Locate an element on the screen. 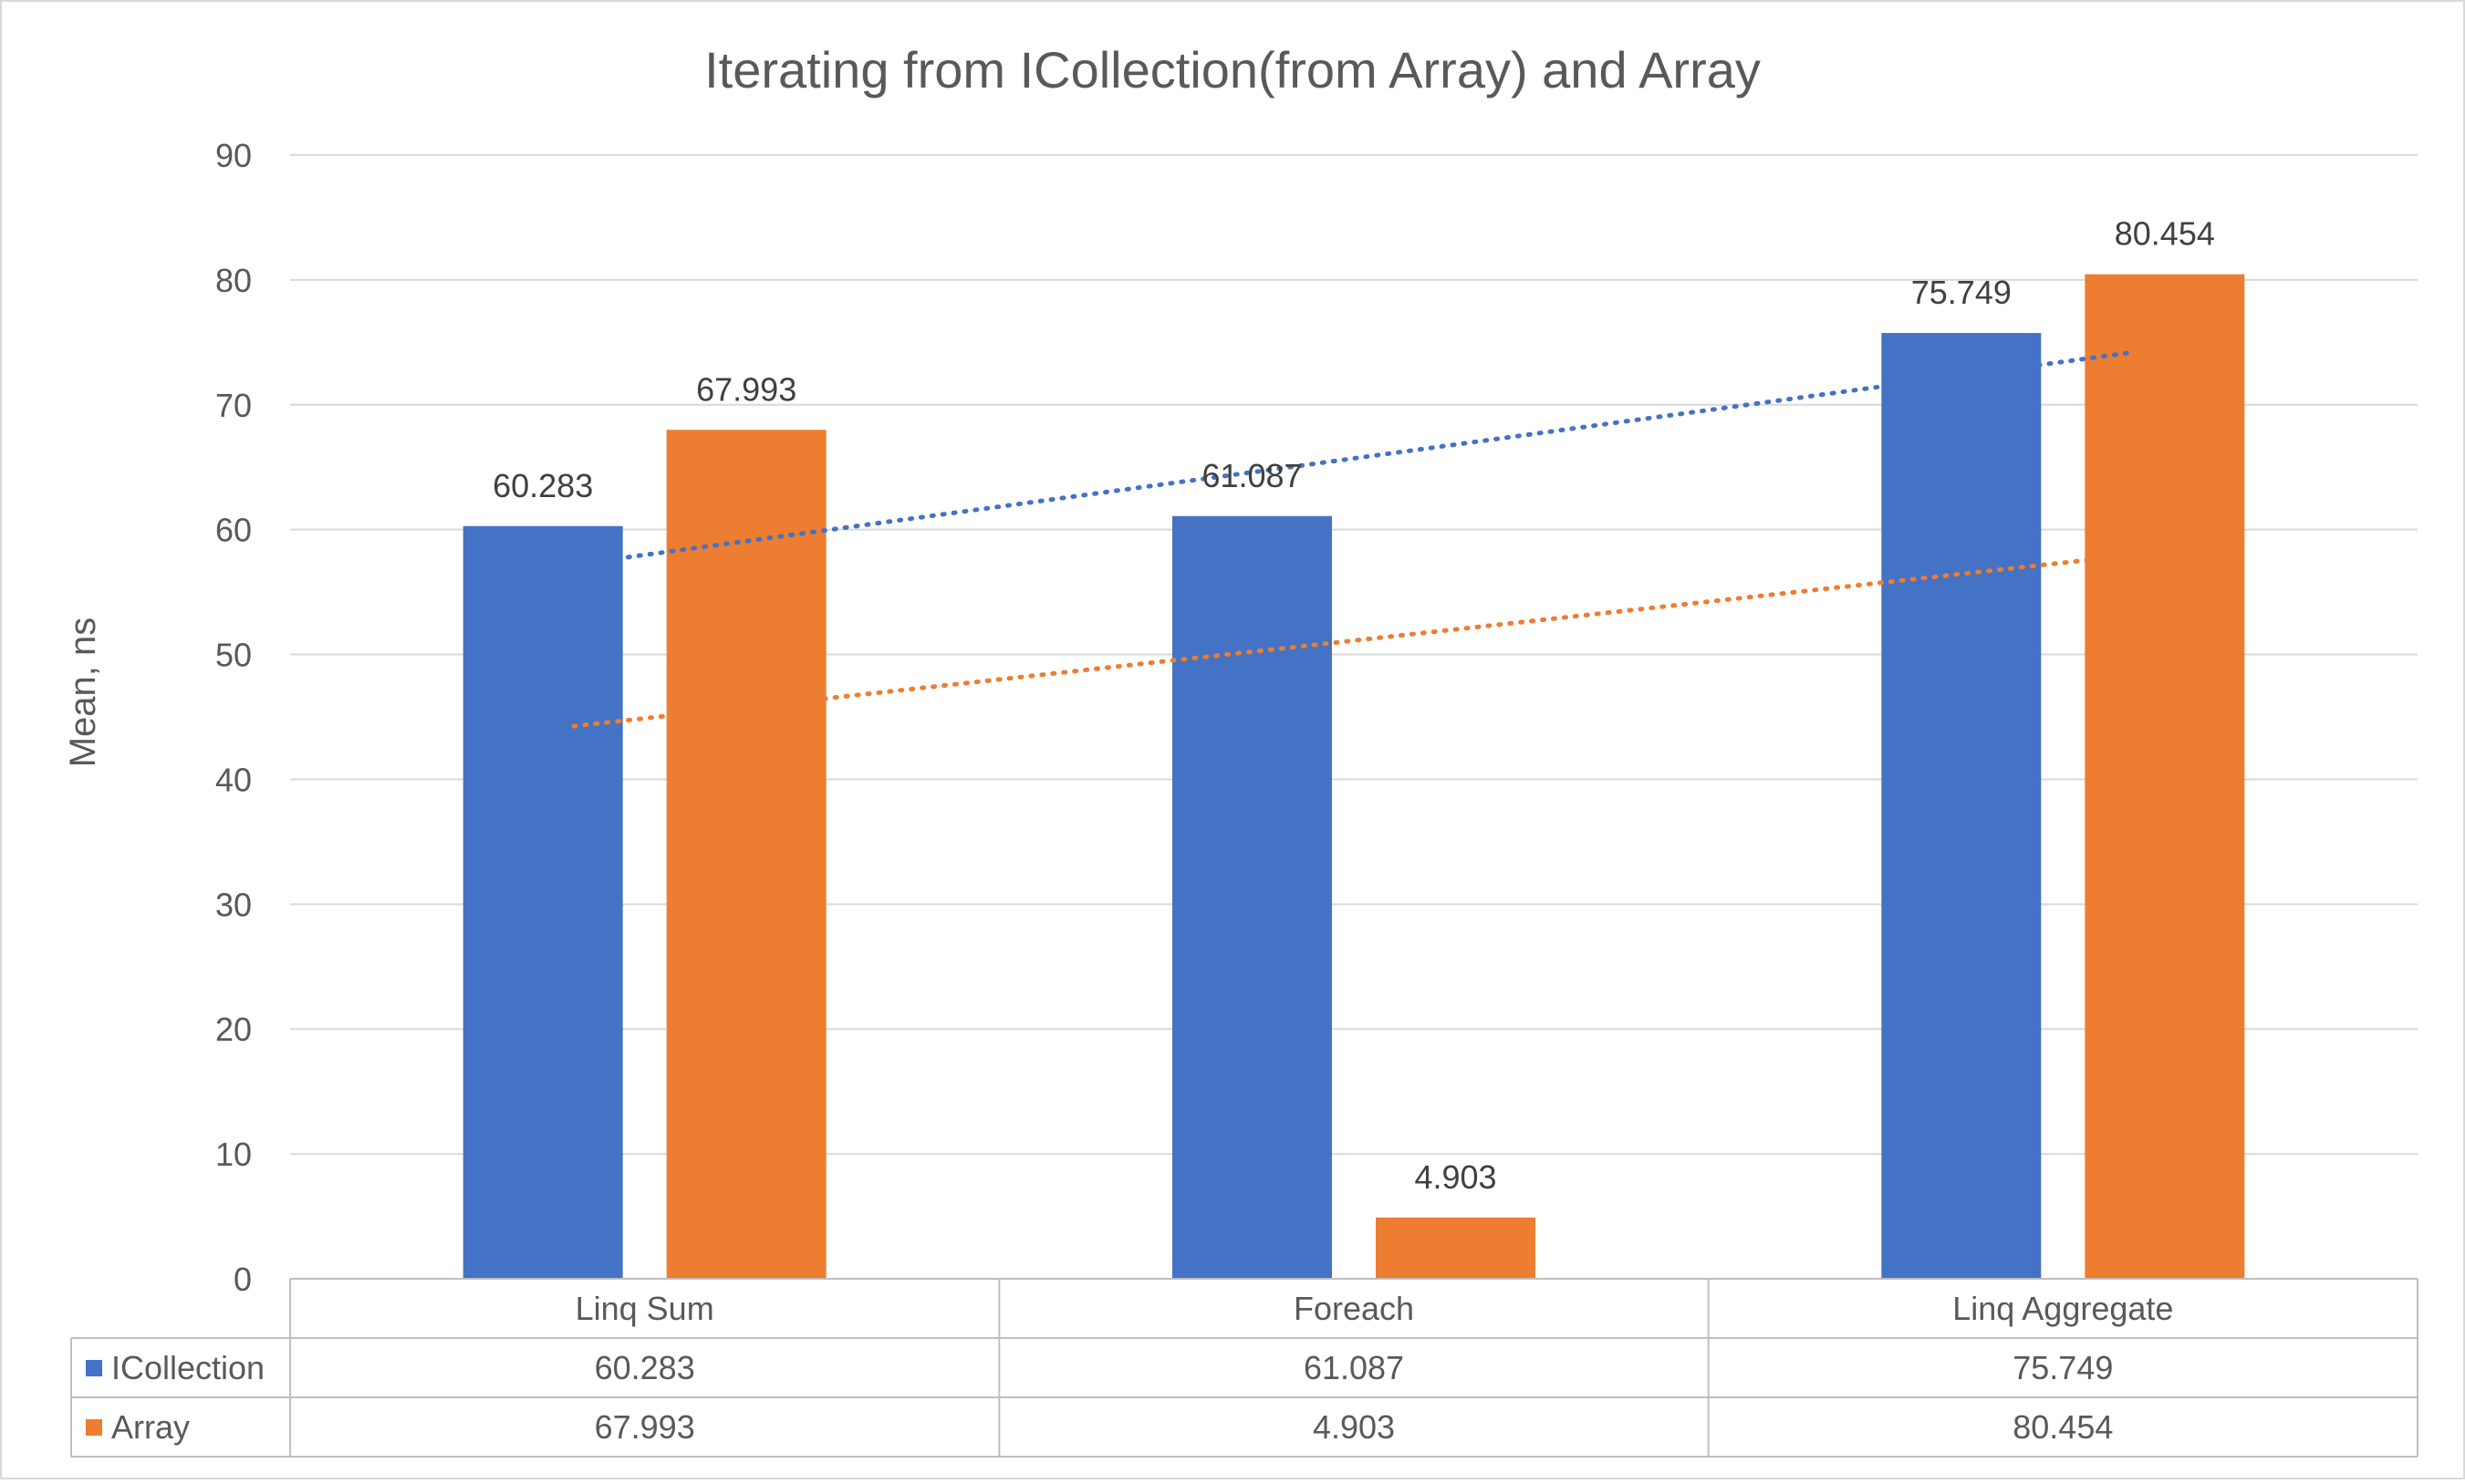 The height and width of the screenshot is (1484, 2465). y-tick-label: 0 is located at coordinates (243, 1280).